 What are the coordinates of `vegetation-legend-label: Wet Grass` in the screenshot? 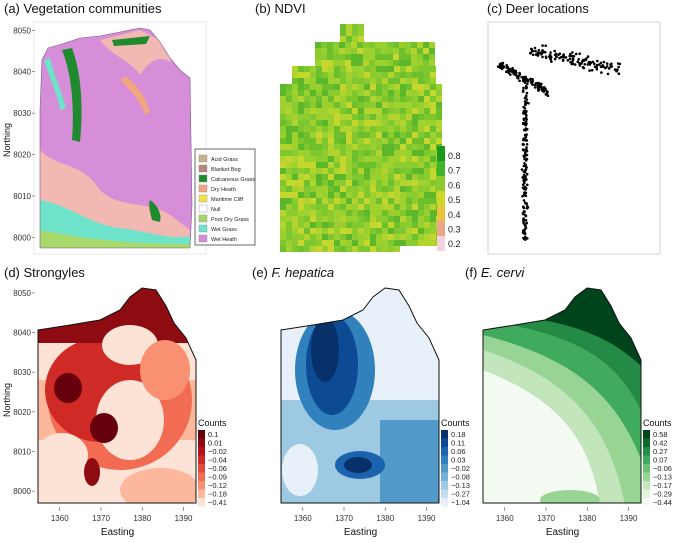 It's located at (224, 230).